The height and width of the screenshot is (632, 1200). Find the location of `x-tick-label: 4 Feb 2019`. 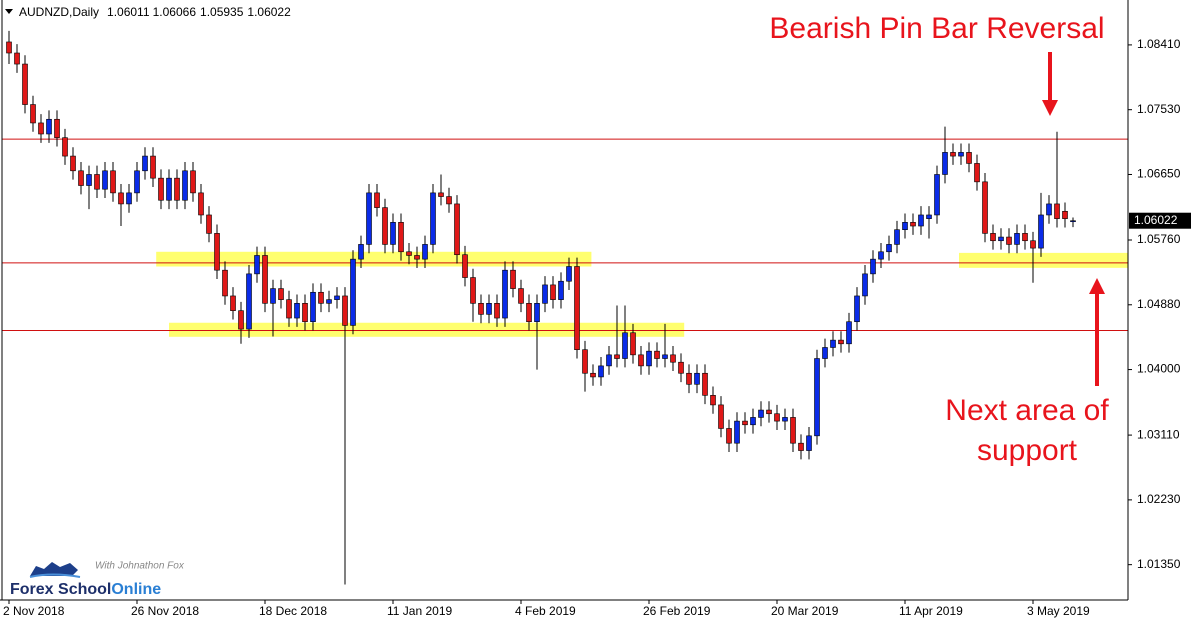

x-tick-label: 4 Feb 2019 is located at coordinates (545, 611).